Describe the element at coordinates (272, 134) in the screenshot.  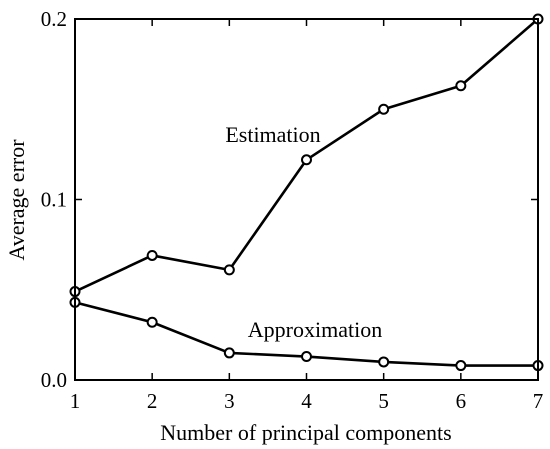
I see `estimation-annotation: Estimation` at that location.